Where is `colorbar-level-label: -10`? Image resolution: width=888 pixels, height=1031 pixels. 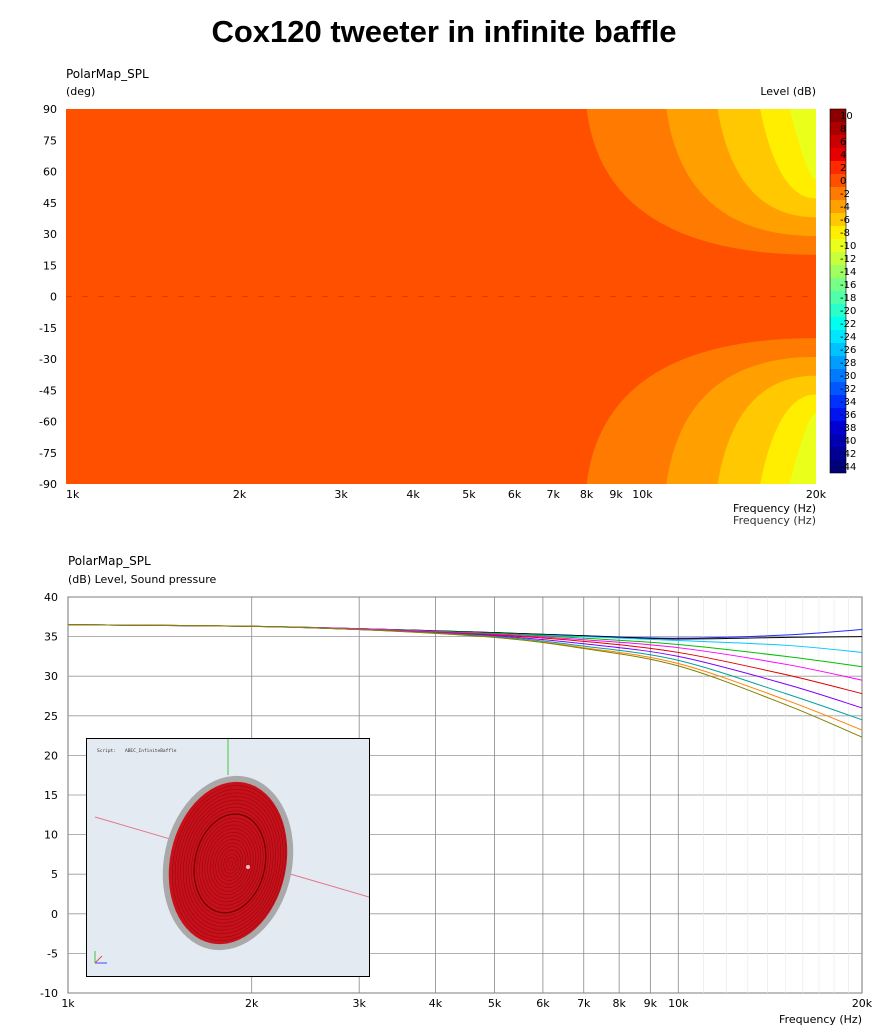
colorbar-level-label: -10 is located at coordinates (848, 246).